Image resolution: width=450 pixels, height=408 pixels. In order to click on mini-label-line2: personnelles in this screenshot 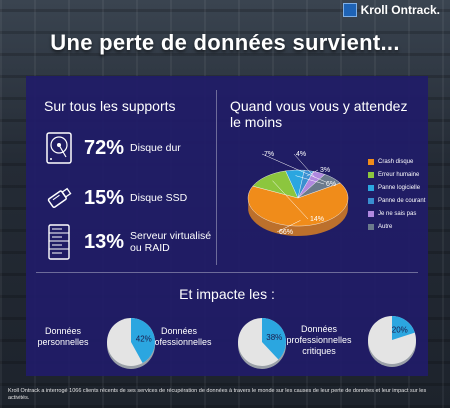, I will do `click(63, 342)`.